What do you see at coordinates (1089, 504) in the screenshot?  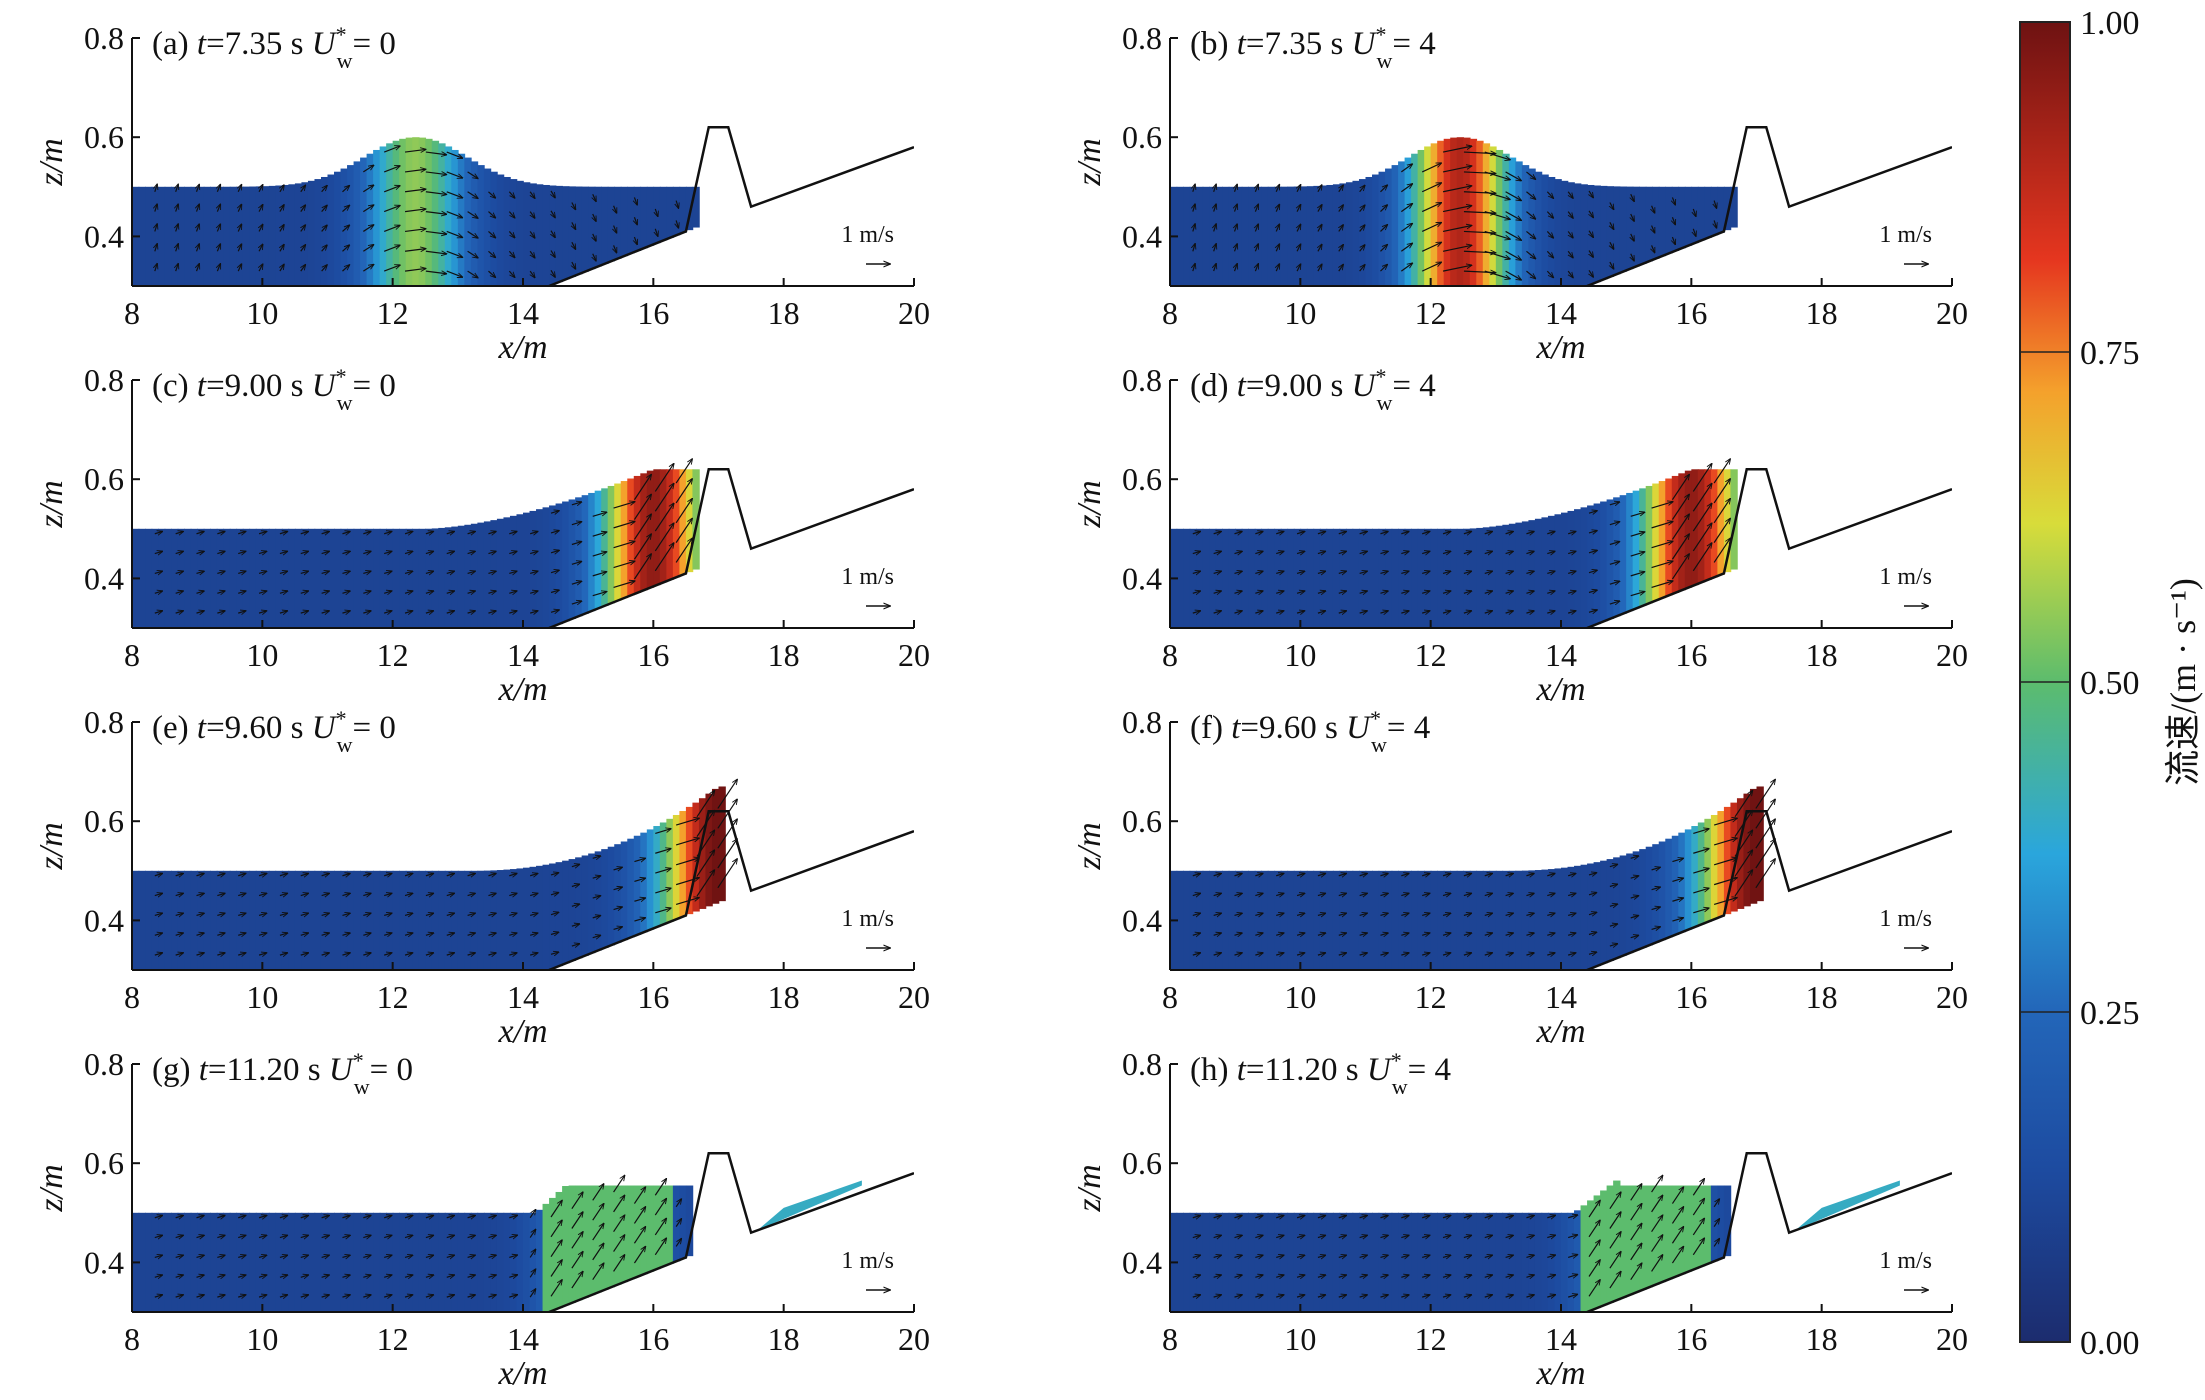 I see `y-axis-label: z/m` at bounding box center [1089, 504].